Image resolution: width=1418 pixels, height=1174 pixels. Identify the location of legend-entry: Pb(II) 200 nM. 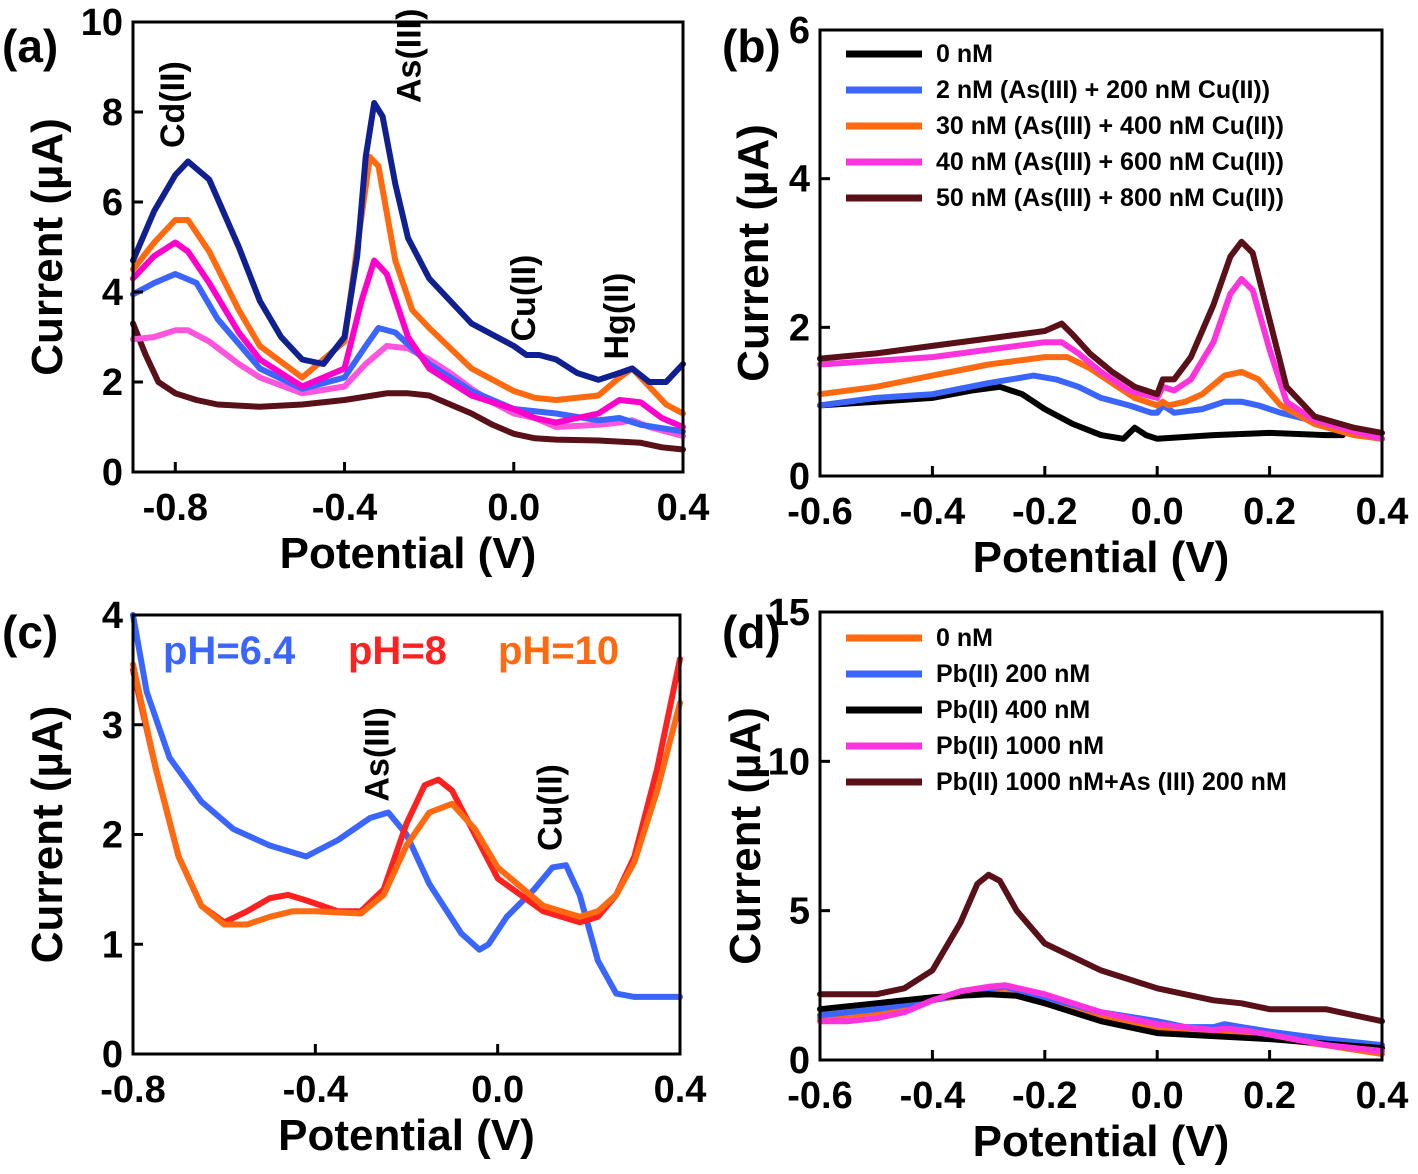
(1013, 674).